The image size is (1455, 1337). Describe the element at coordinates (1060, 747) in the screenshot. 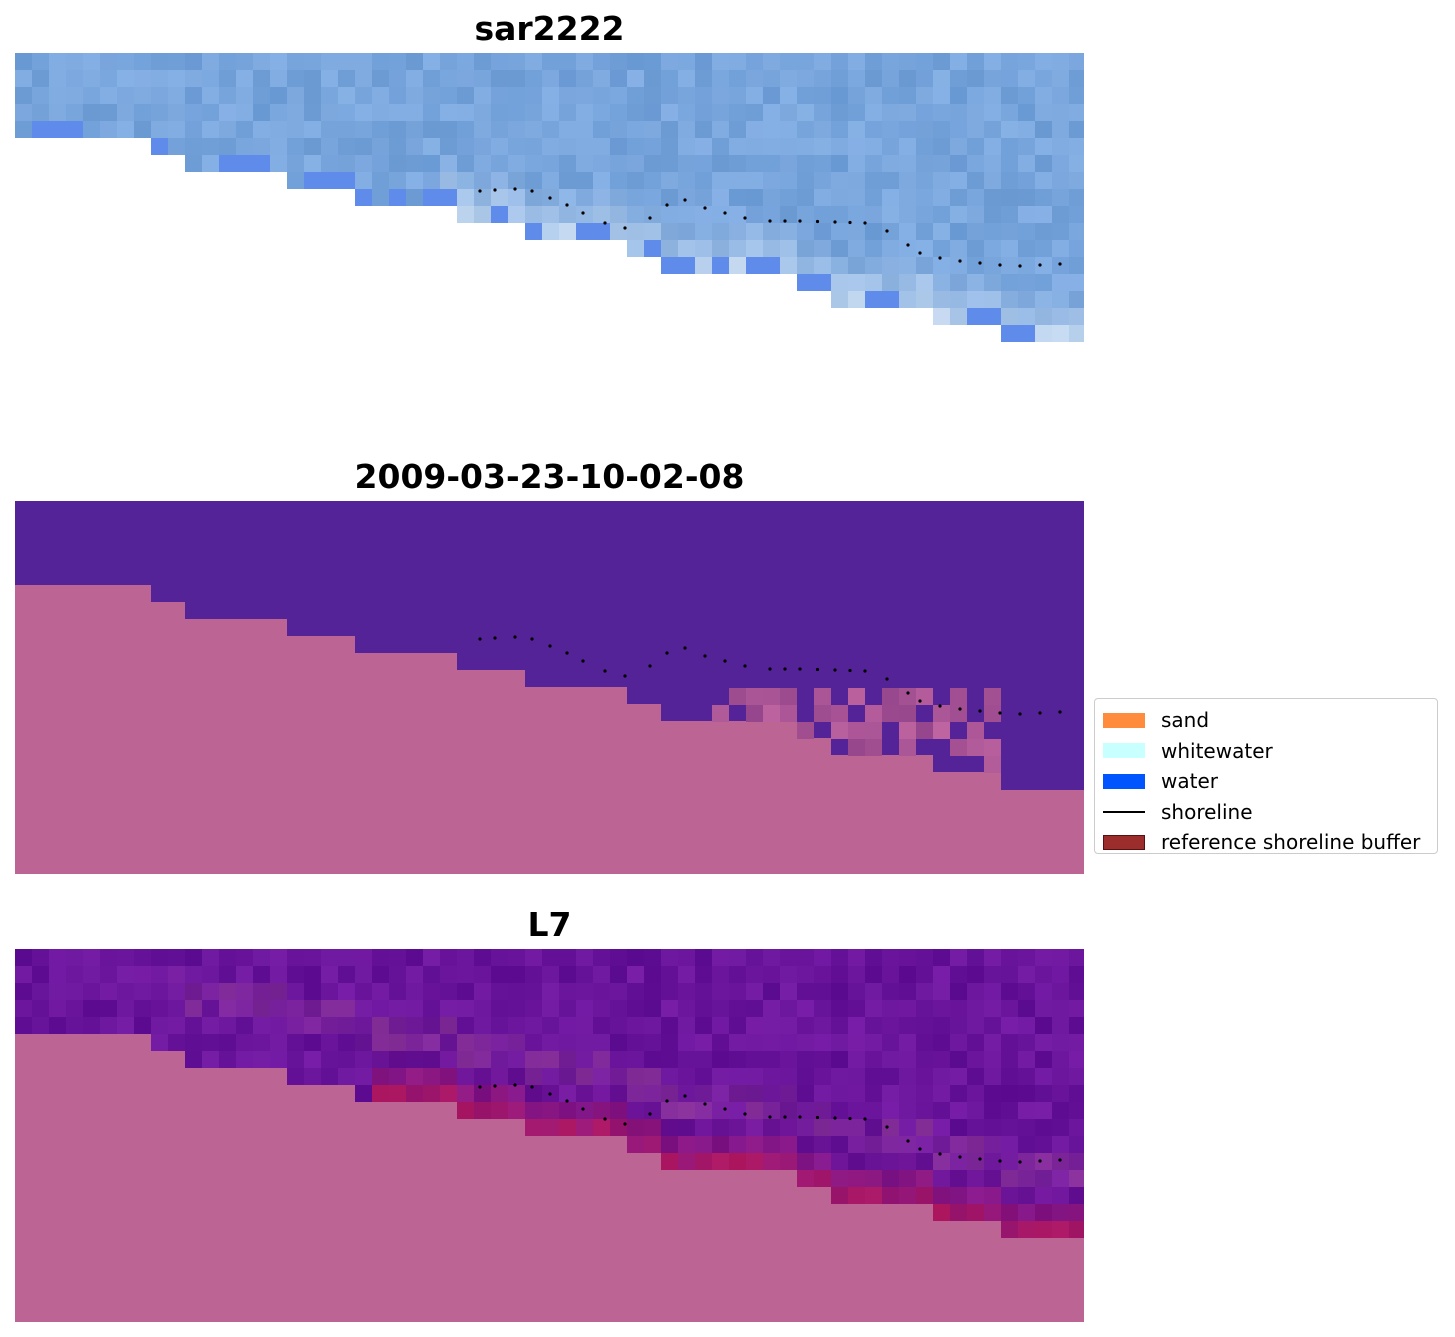

I see `water-class-pixel` at that location.